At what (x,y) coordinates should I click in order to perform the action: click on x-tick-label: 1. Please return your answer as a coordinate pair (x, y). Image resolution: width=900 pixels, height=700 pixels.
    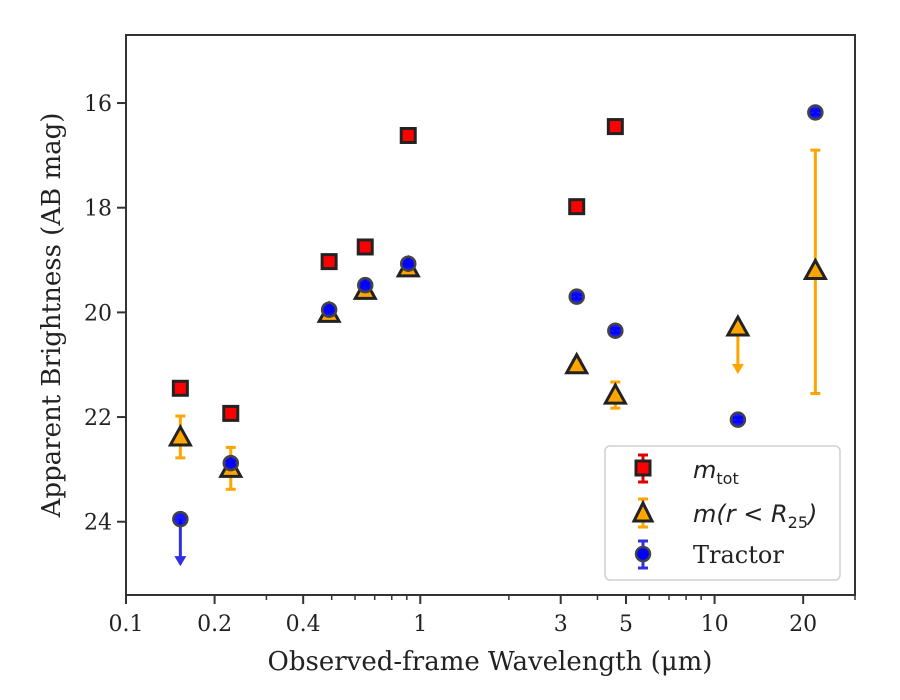
    Looking at the image, I should click on (420, 624).